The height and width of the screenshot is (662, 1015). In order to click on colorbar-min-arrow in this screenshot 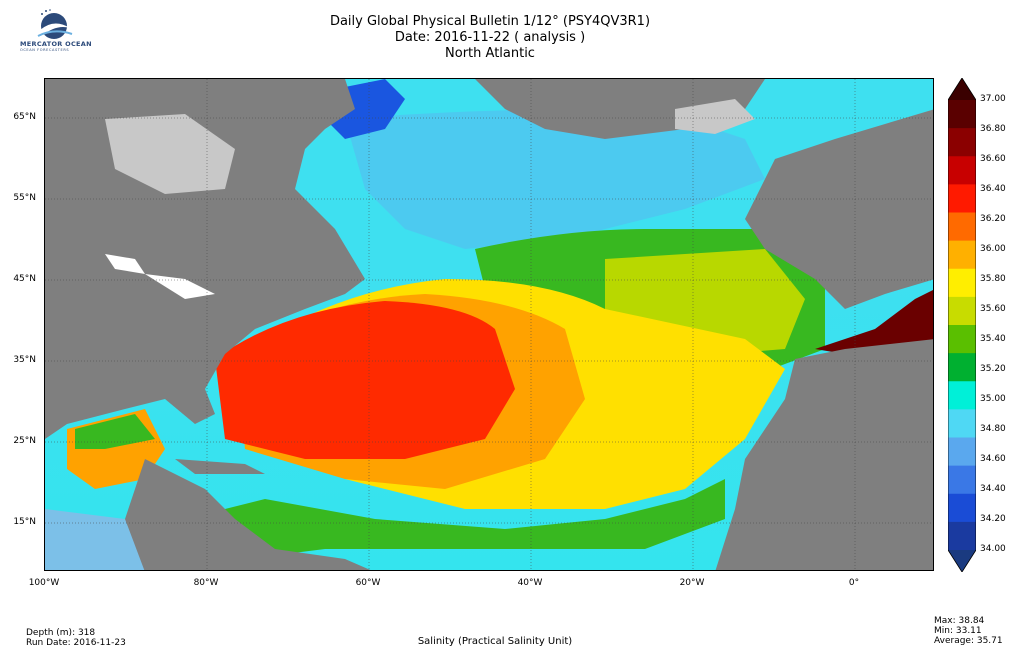, I will do `click(962, 561)`.